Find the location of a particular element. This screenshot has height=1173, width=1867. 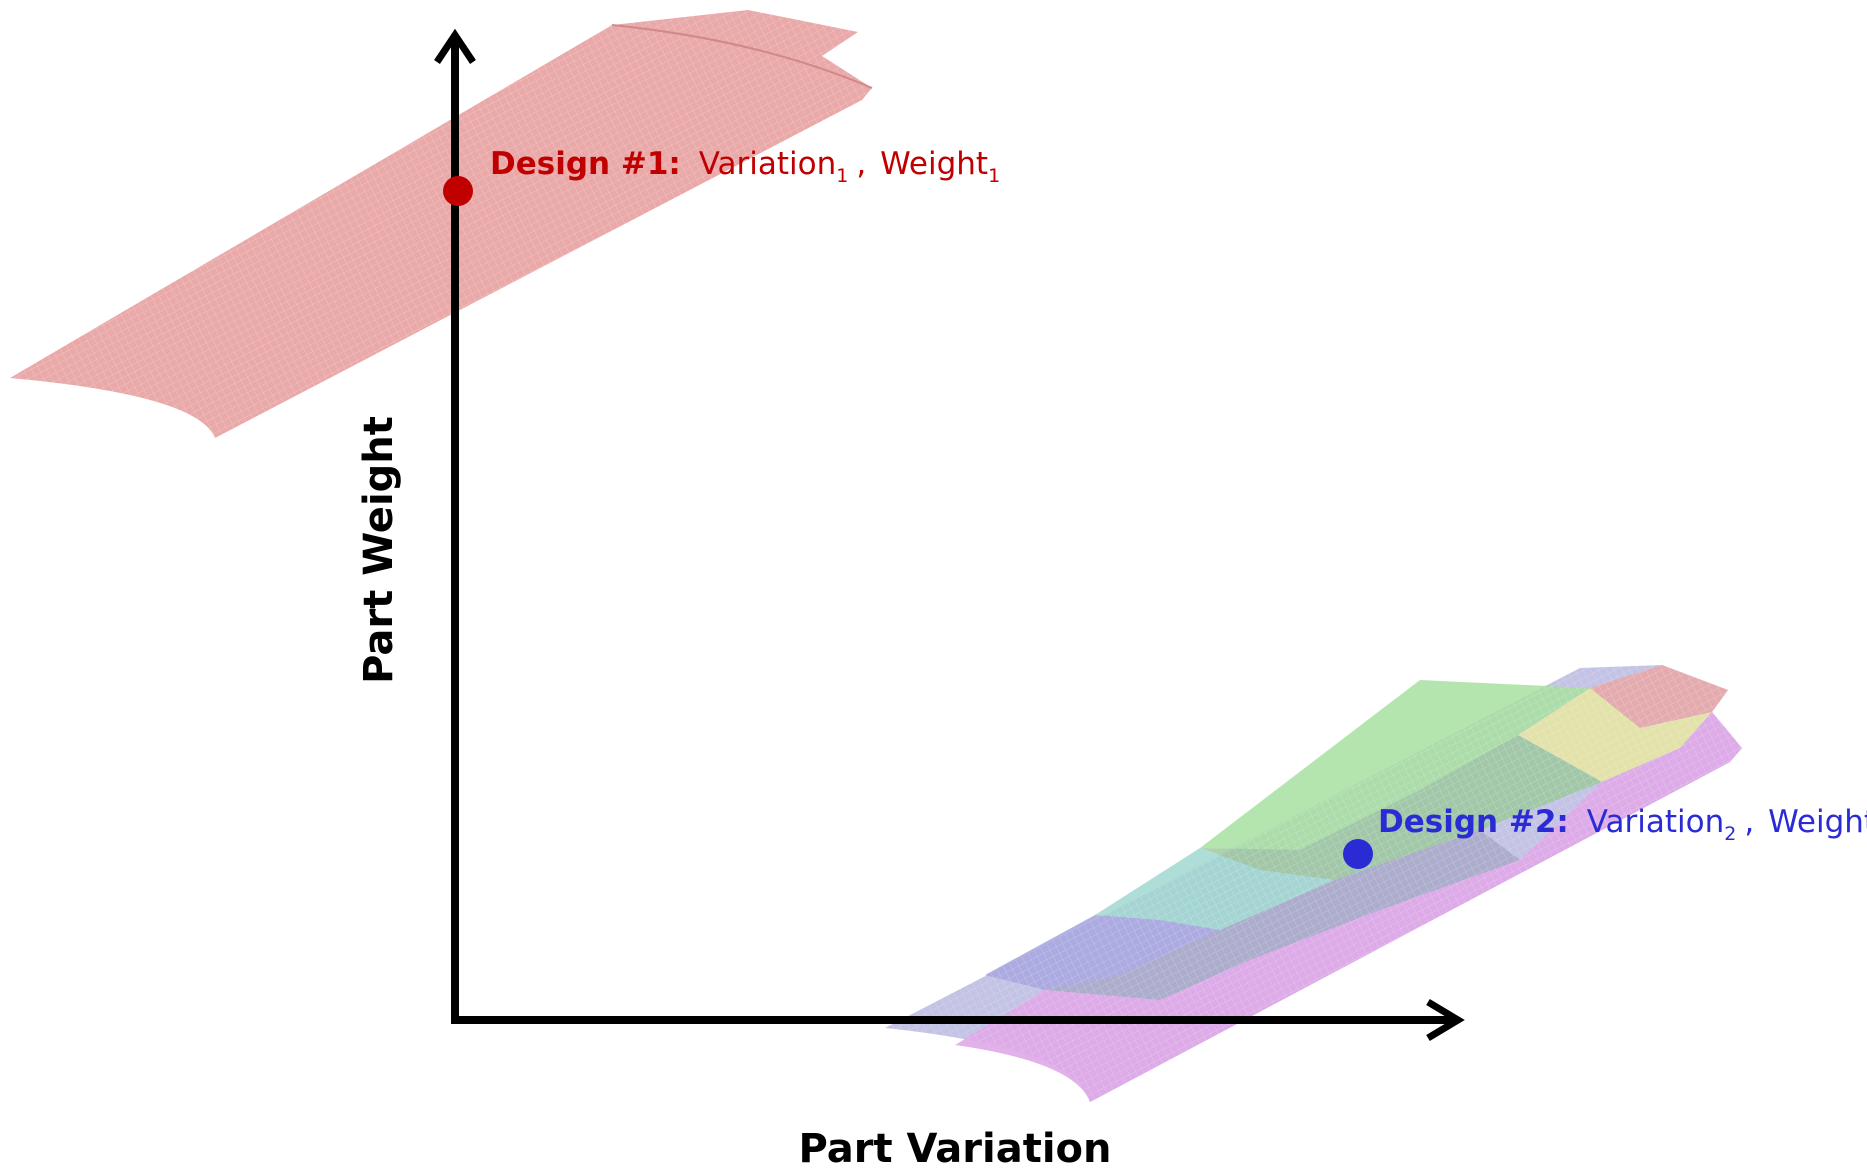

x-axis-label: Part Variation is located at coordinates (955, 1149).